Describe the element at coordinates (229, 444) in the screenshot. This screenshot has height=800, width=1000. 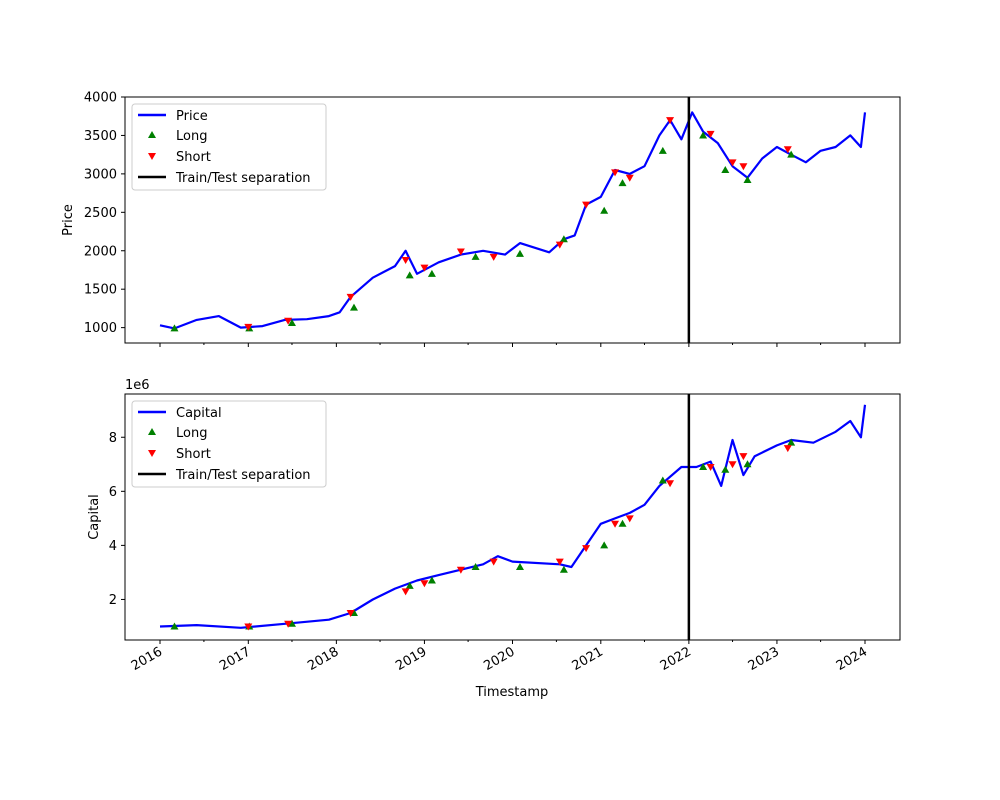
I see `capital-legend: Capital Long Short Train/Test separation` at that location.